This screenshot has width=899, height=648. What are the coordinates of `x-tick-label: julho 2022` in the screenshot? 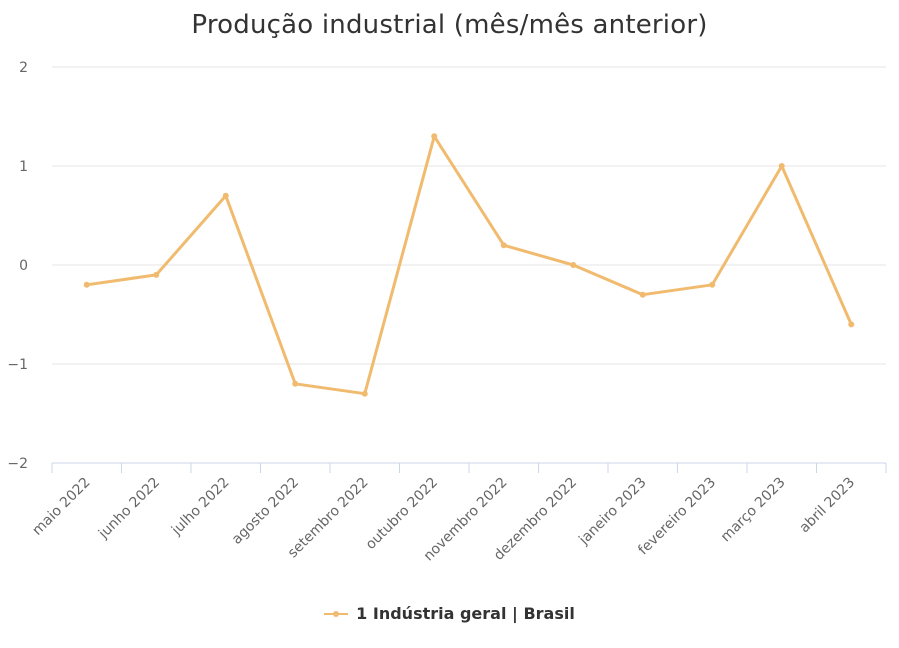 It's located at (200, 507).